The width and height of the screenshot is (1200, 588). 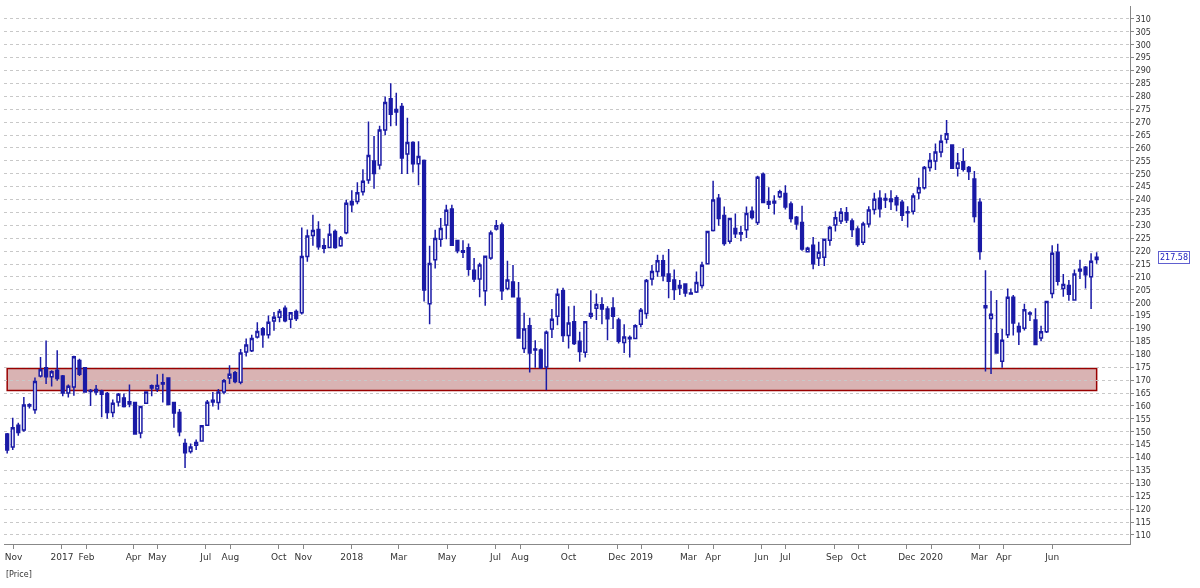 I want to click on y-tick-label: 145, so click(x=1143, y=445).